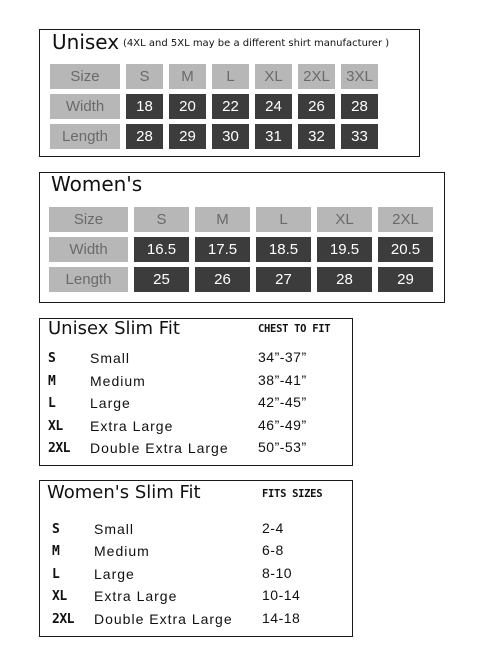 This screenshot has height=665, width=479. I want to click on womens-slim-title: Women's Slim Fit, so click(124, 492).